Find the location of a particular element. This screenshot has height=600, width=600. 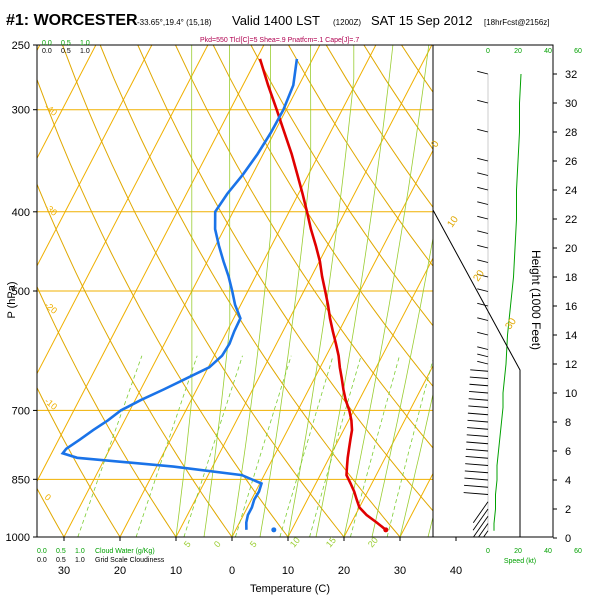

cloud-top-legend: 0.5 is located at coordinates (66, 43).